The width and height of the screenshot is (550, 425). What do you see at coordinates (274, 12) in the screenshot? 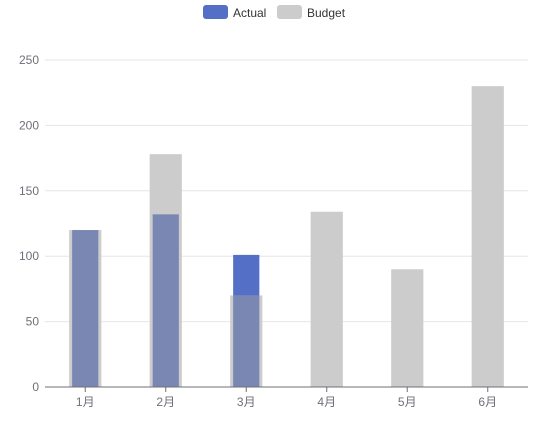
I see `legend: Actual Budget` at bounding box center [274, 12].